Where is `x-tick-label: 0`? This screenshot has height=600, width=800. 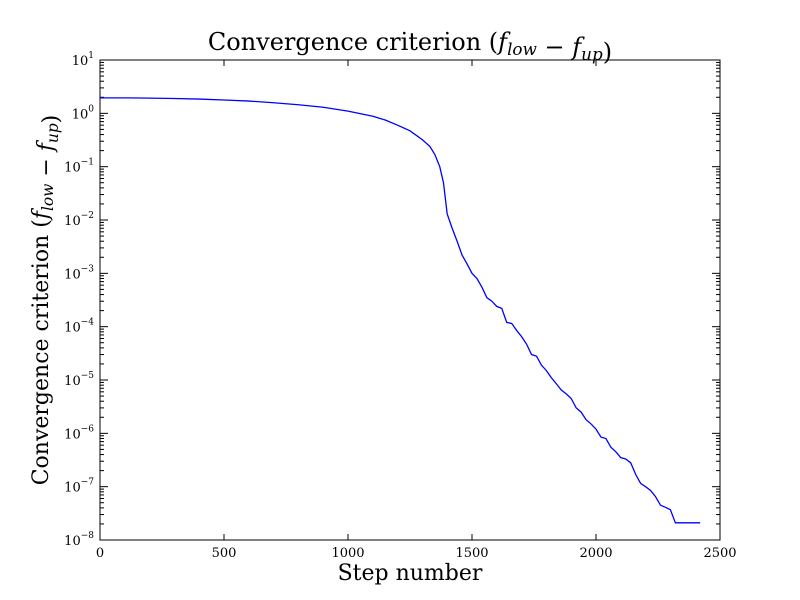 x-tick-label: 0 is located at coordinates (100, 553).